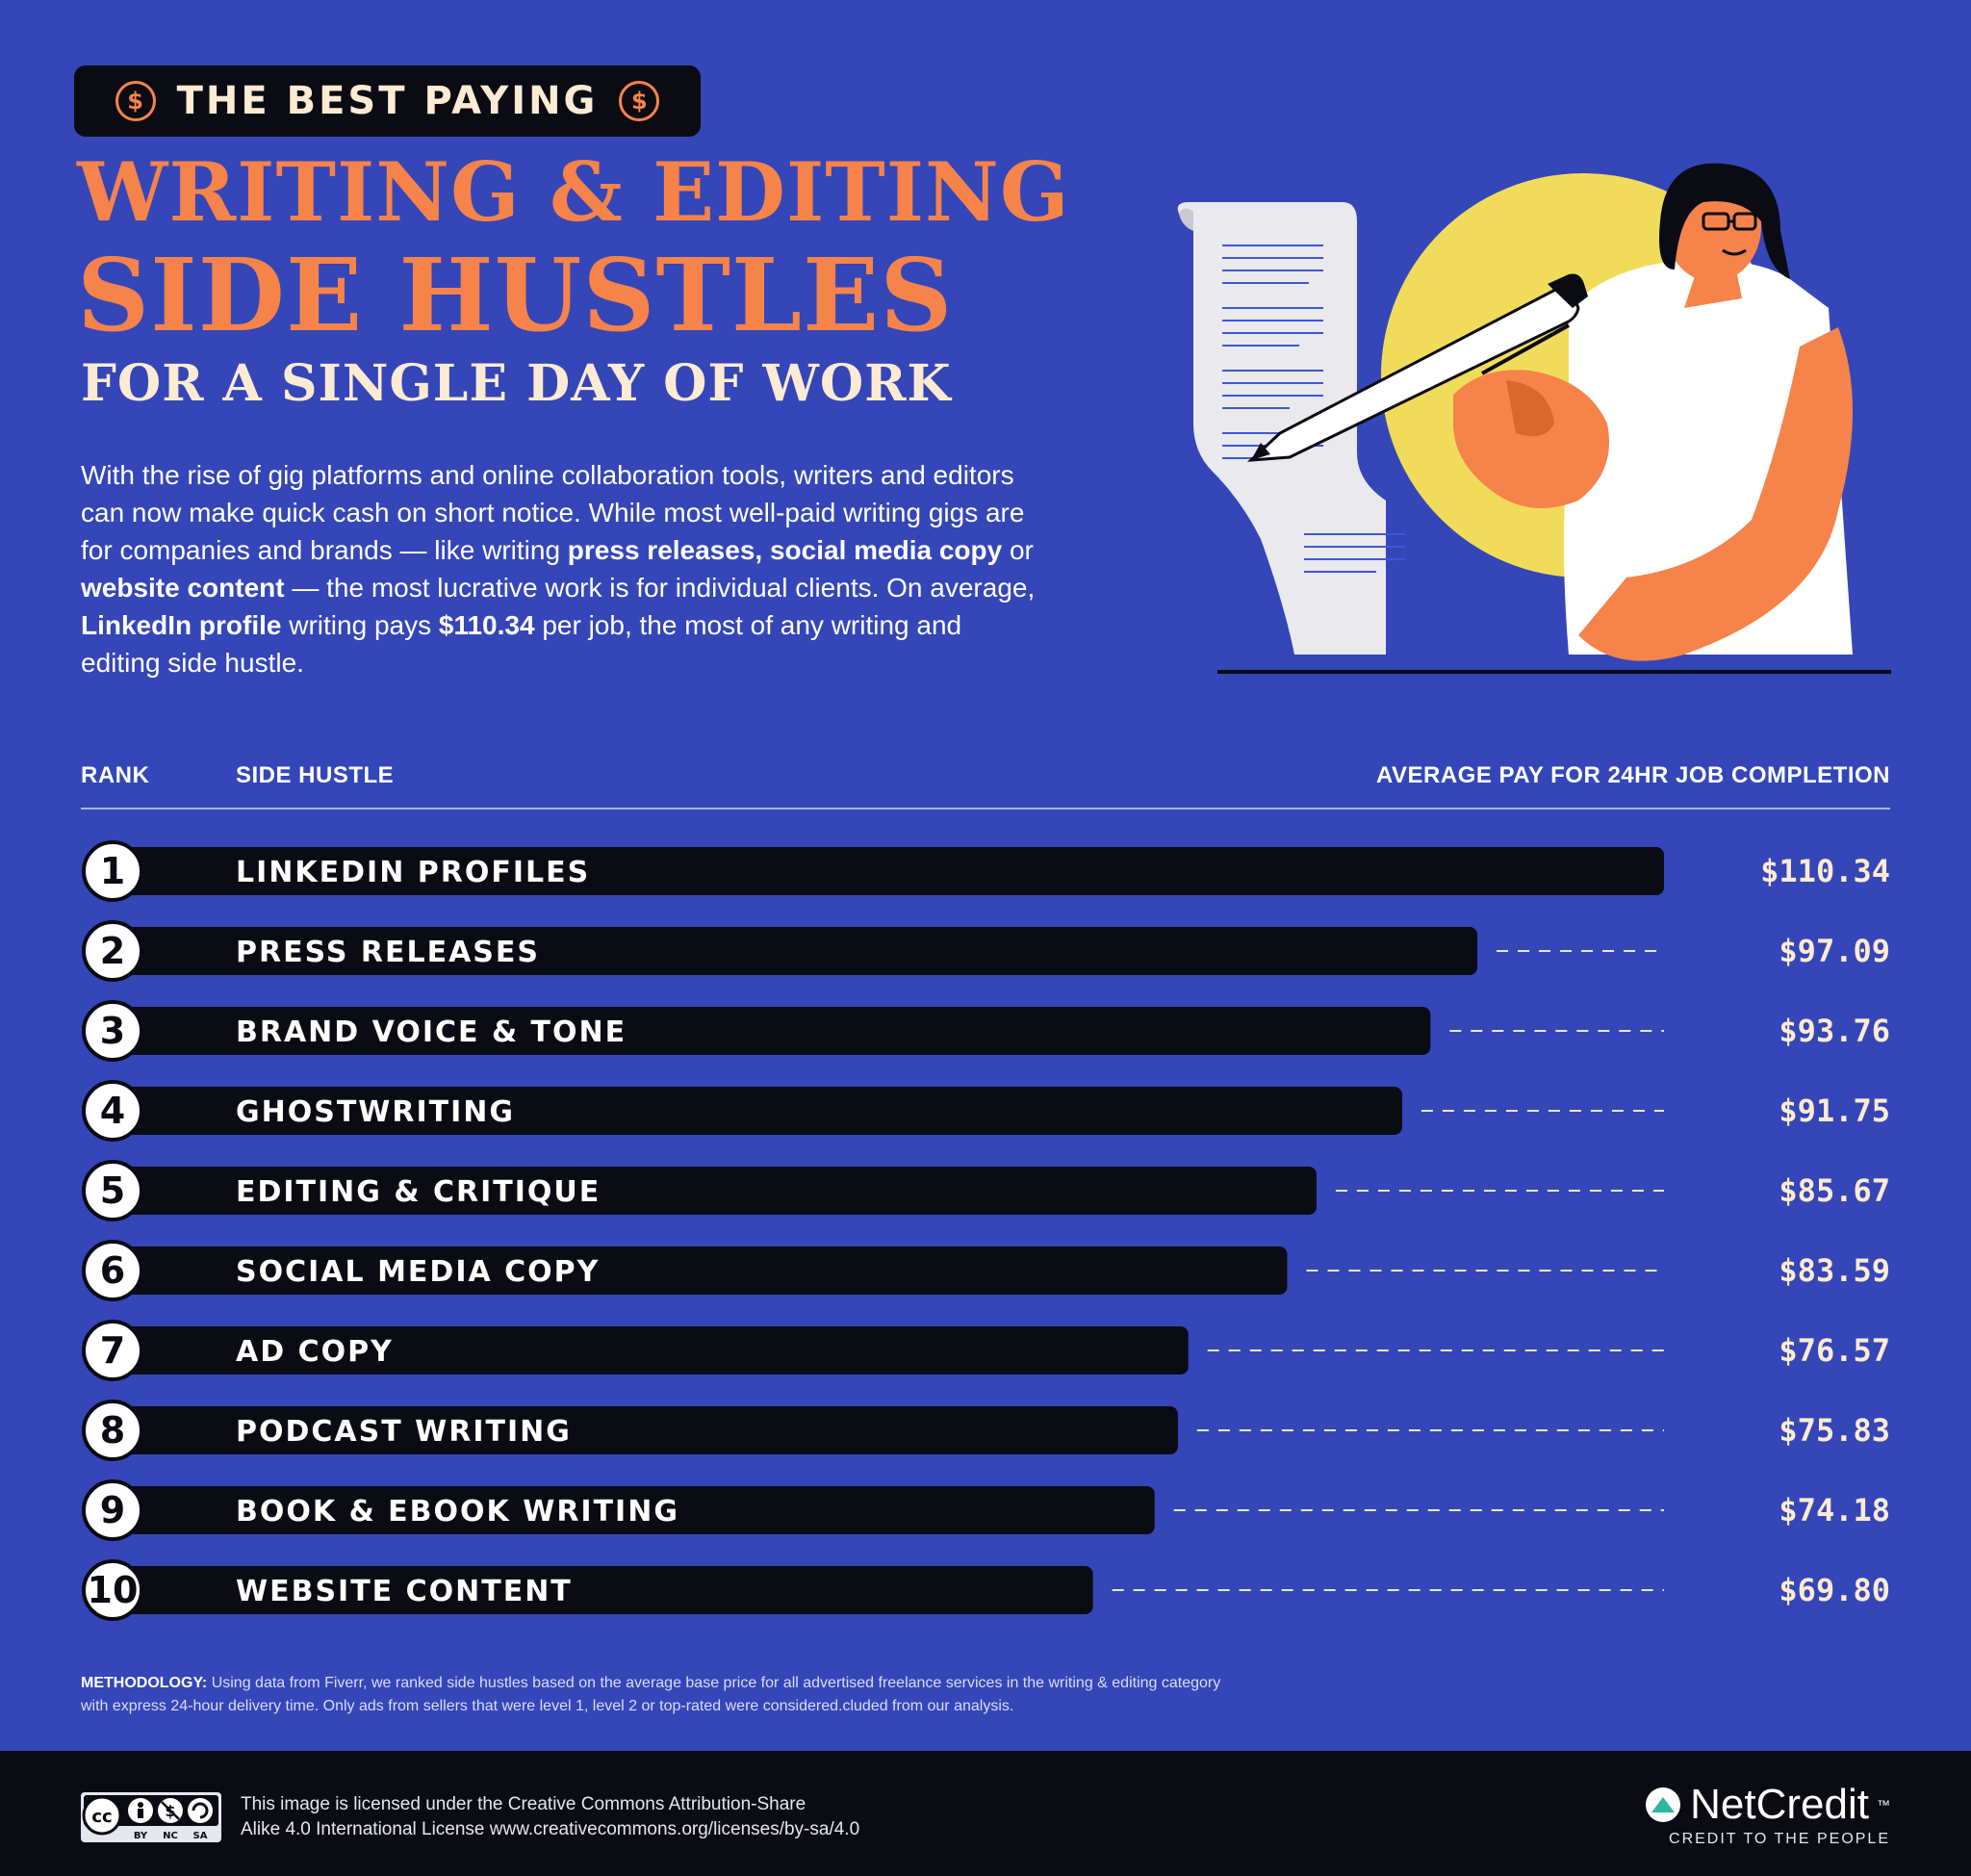 The height and width of the screenshot is (1876, 1971). I want to click on category-label: WEBSITE CONTENT, so click(404, 1591).